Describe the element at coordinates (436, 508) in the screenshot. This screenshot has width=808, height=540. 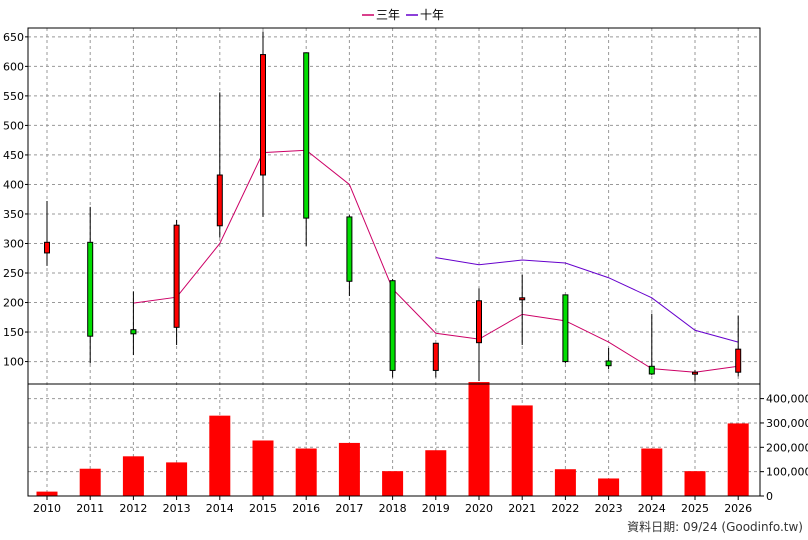
I see `x-tick-label: 2019` at that location.